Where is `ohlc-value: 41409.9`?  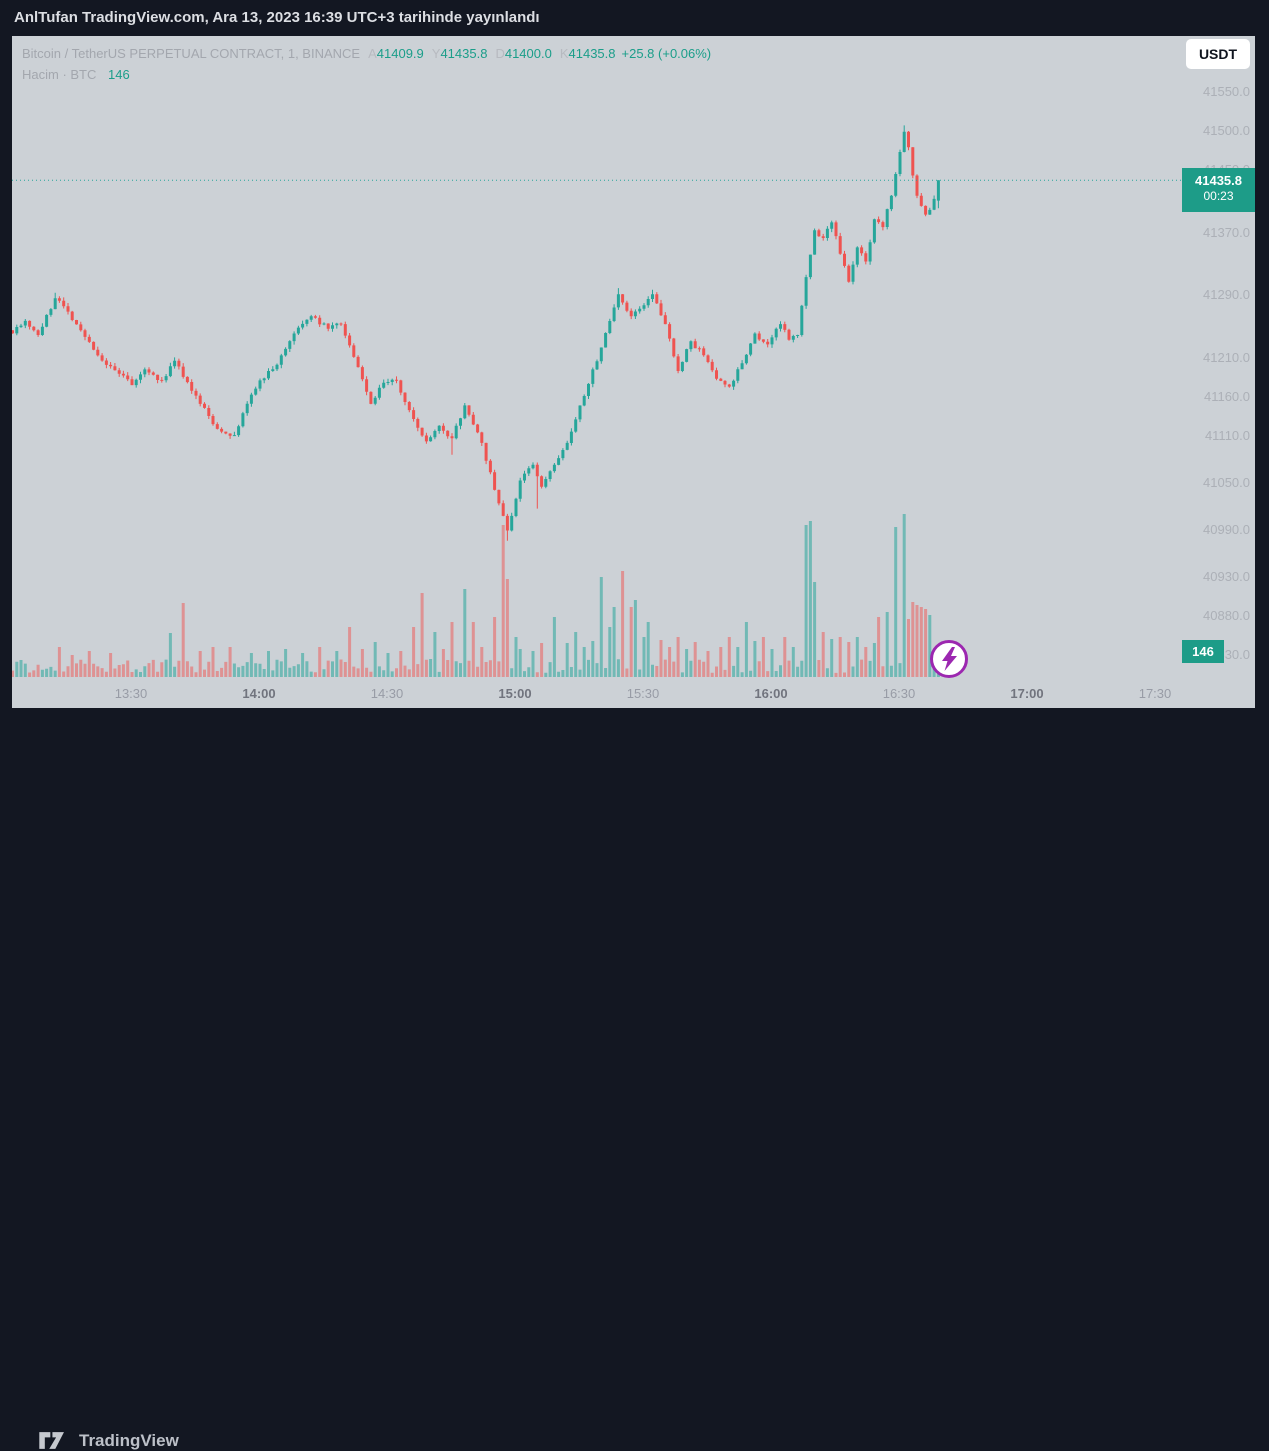 ohlc-value: 41409.9 is located at coordinates (400, 53).